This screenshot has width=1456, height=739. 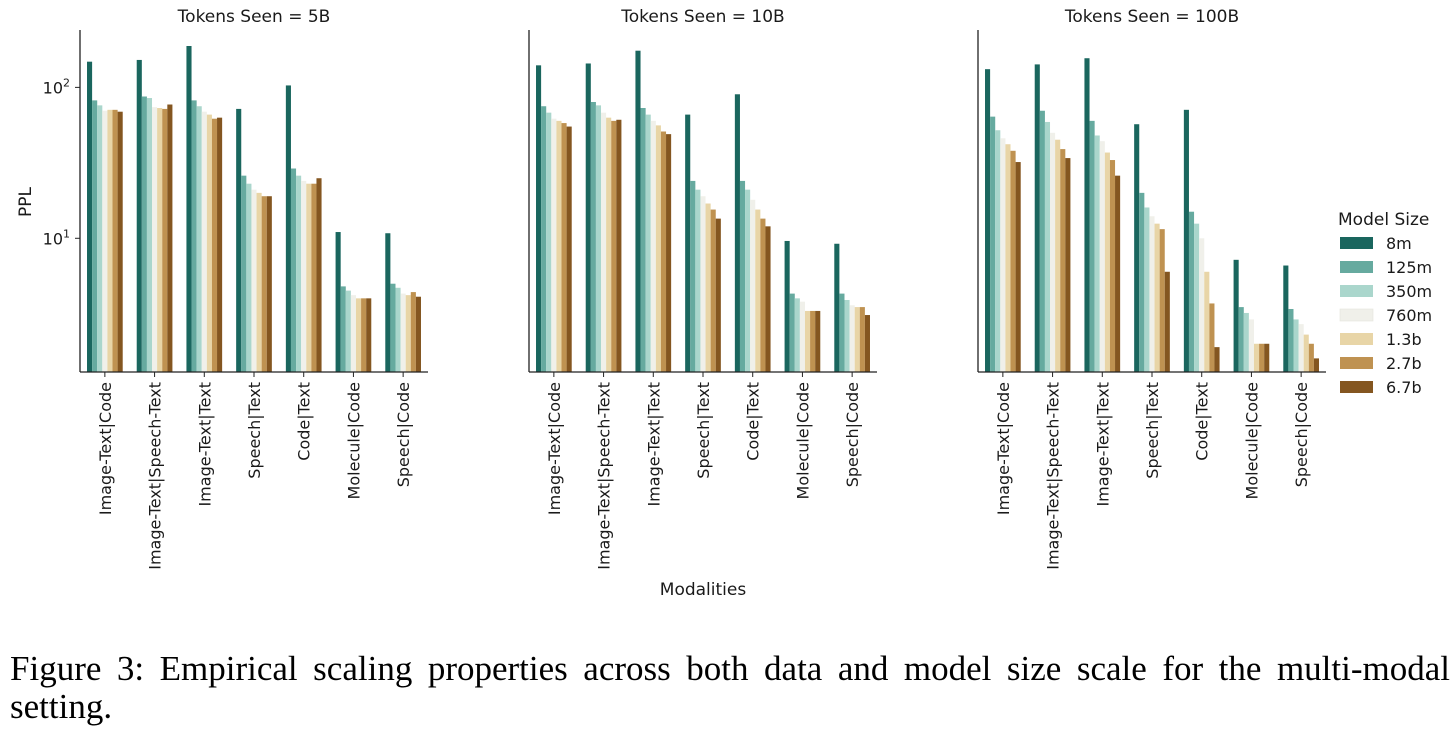 What do you see at coordinates (1356, 243) in the screenshot?
I see `legend-swatch-8m` at bounding box center [1356, 243].